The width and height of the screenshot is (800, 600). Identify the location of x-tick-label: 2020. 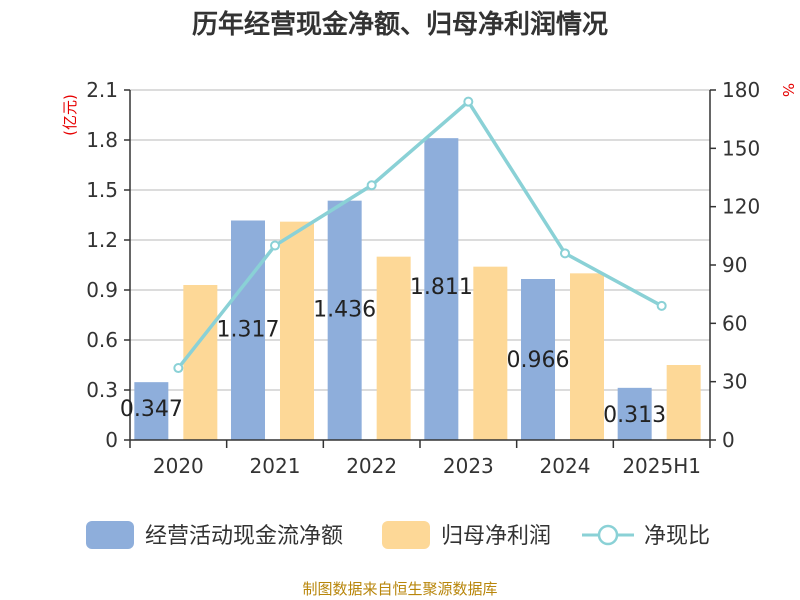
(178, 466).